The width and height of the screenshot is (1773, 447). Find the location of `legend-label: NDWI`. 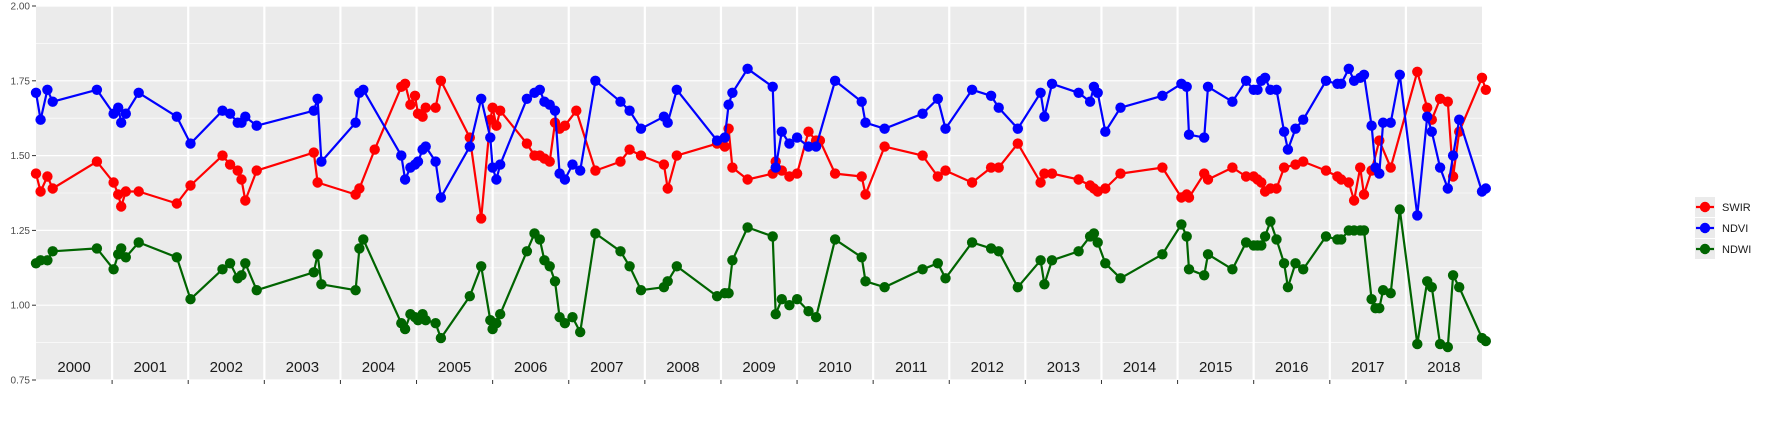

legend-label: NDWI is located at coordinates (1736, 250).